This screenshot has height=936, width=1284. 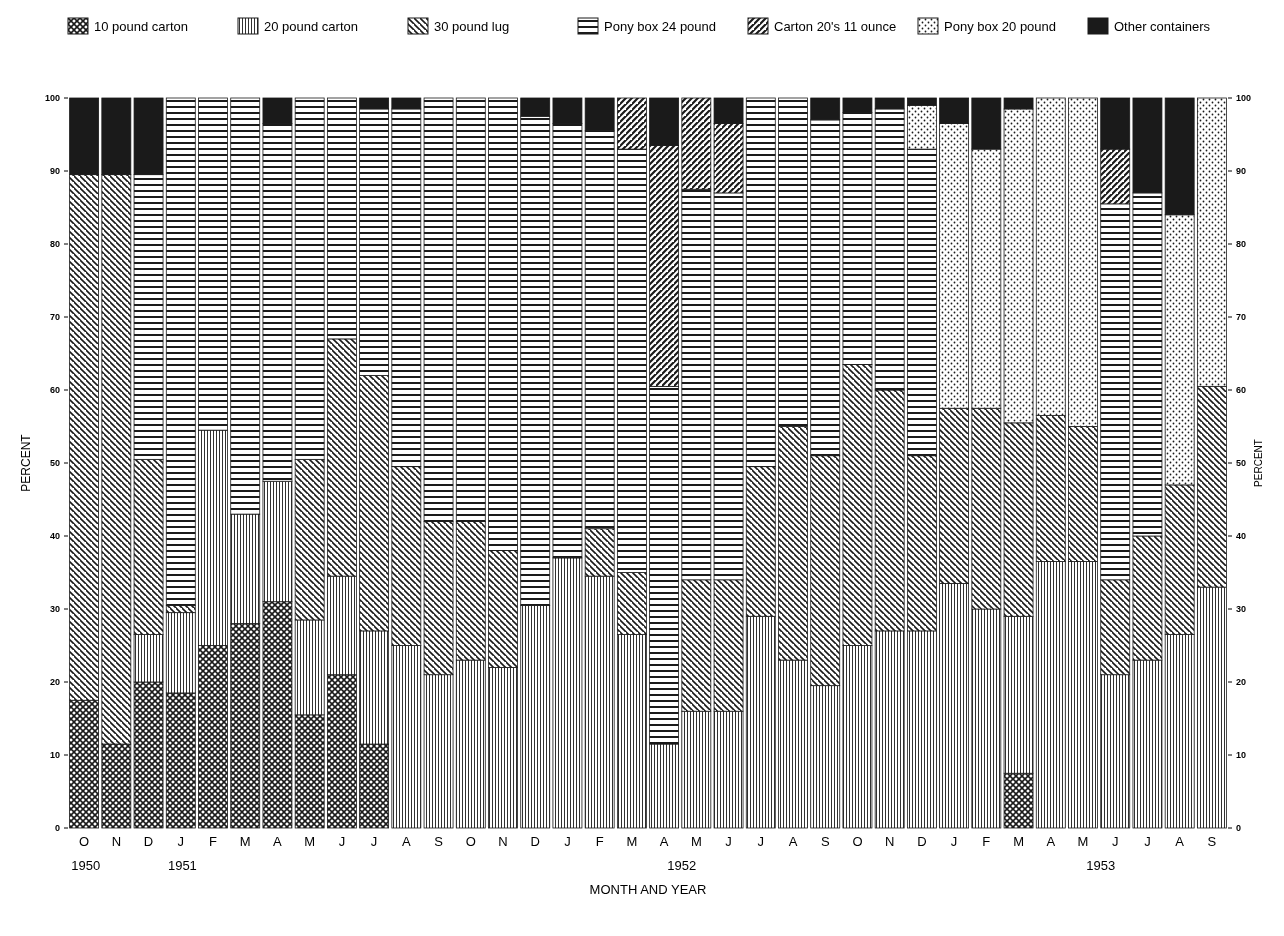 What do you see at coordinates (1241, 755) in the screenshot?
I see `y2-tick-label: 10` at bounding box center [1241, 755].